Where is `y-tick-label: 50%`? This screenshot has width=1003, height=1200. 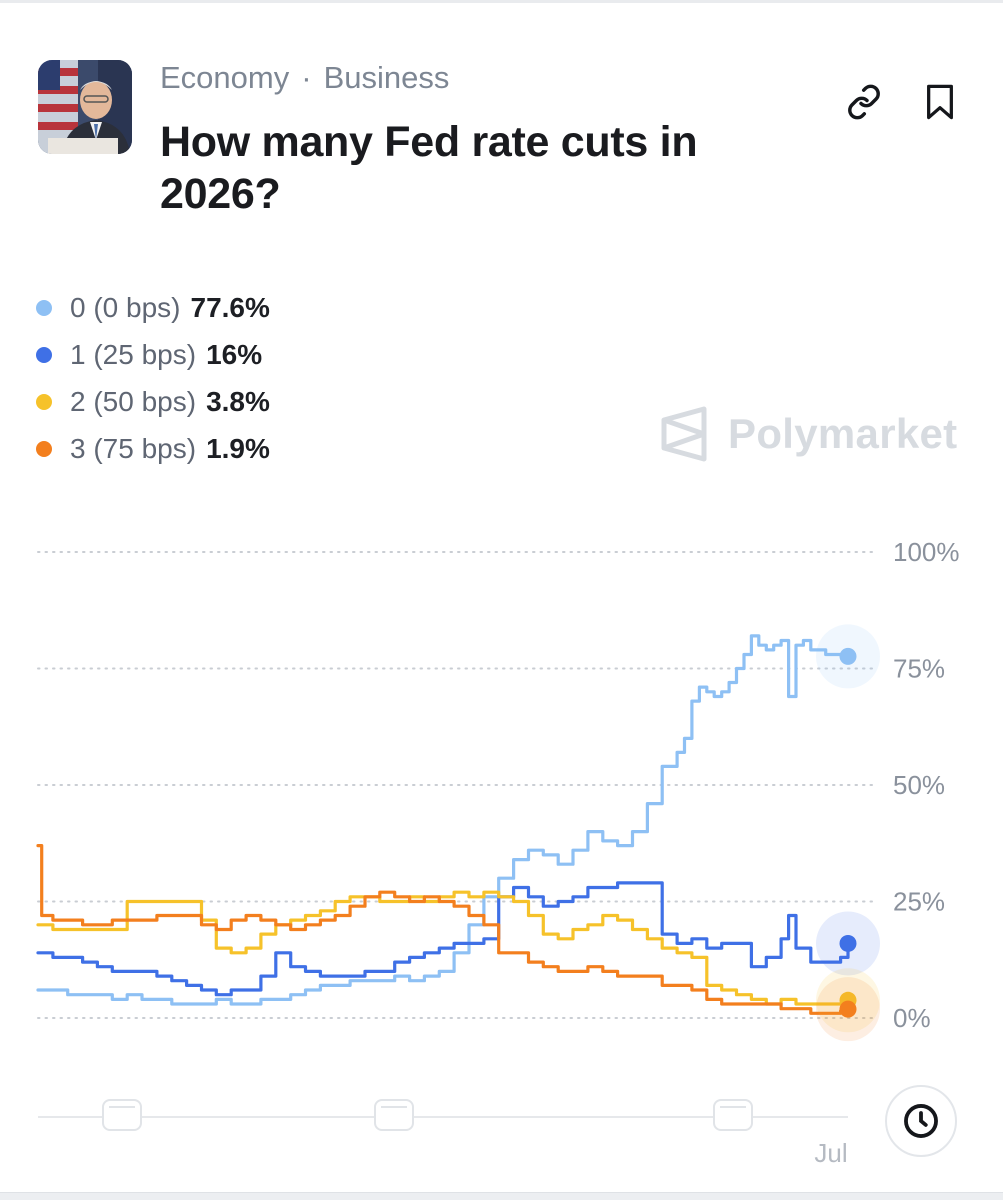 y-tick-label: 50% is located at coordinates (919, 785).